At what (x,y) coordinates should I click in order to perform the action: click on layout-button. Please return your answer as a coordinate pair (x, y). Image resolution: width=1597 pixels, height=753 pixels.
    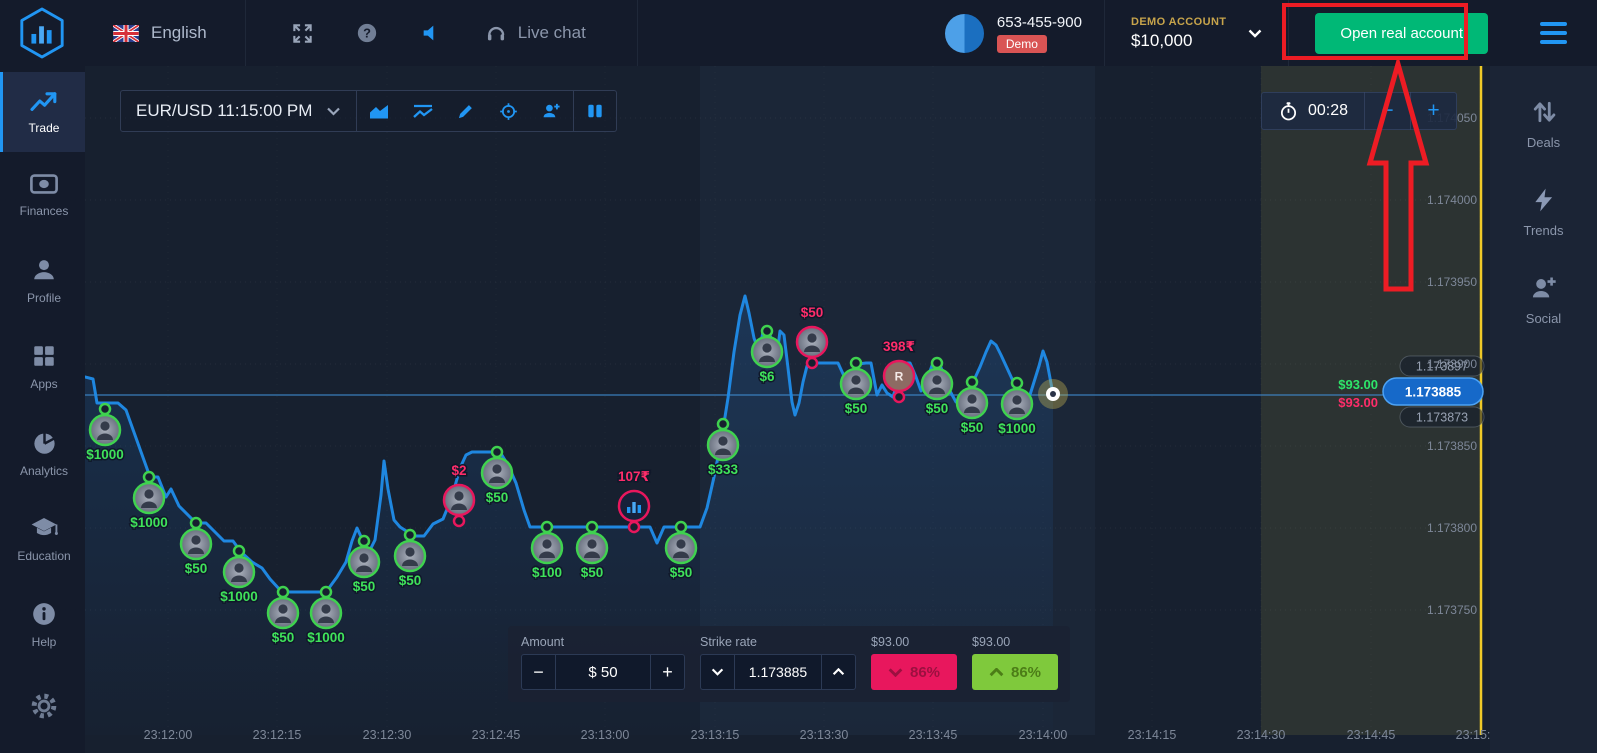
    Looking at the image, I should click on (595, 111).